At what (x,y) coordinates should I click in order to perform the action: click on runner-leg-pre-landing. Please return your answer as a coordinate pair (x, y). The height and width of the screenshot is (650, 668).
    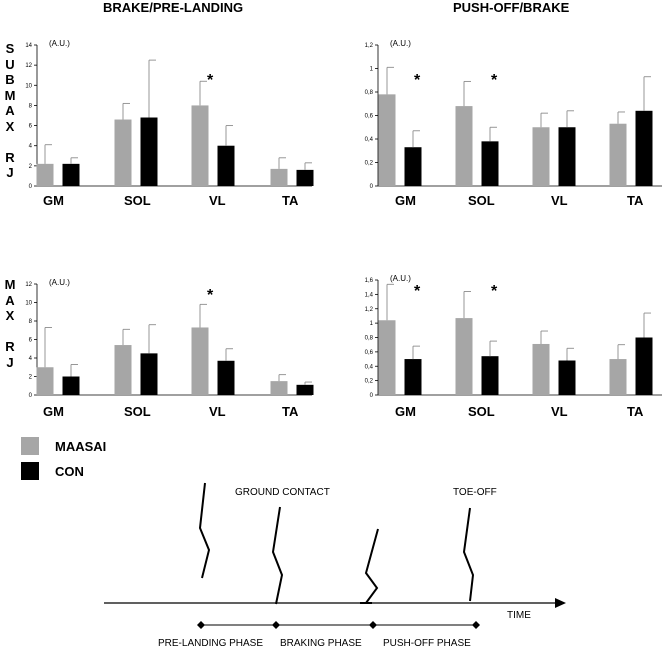
    Looking at the image, I should click on (204, 530).